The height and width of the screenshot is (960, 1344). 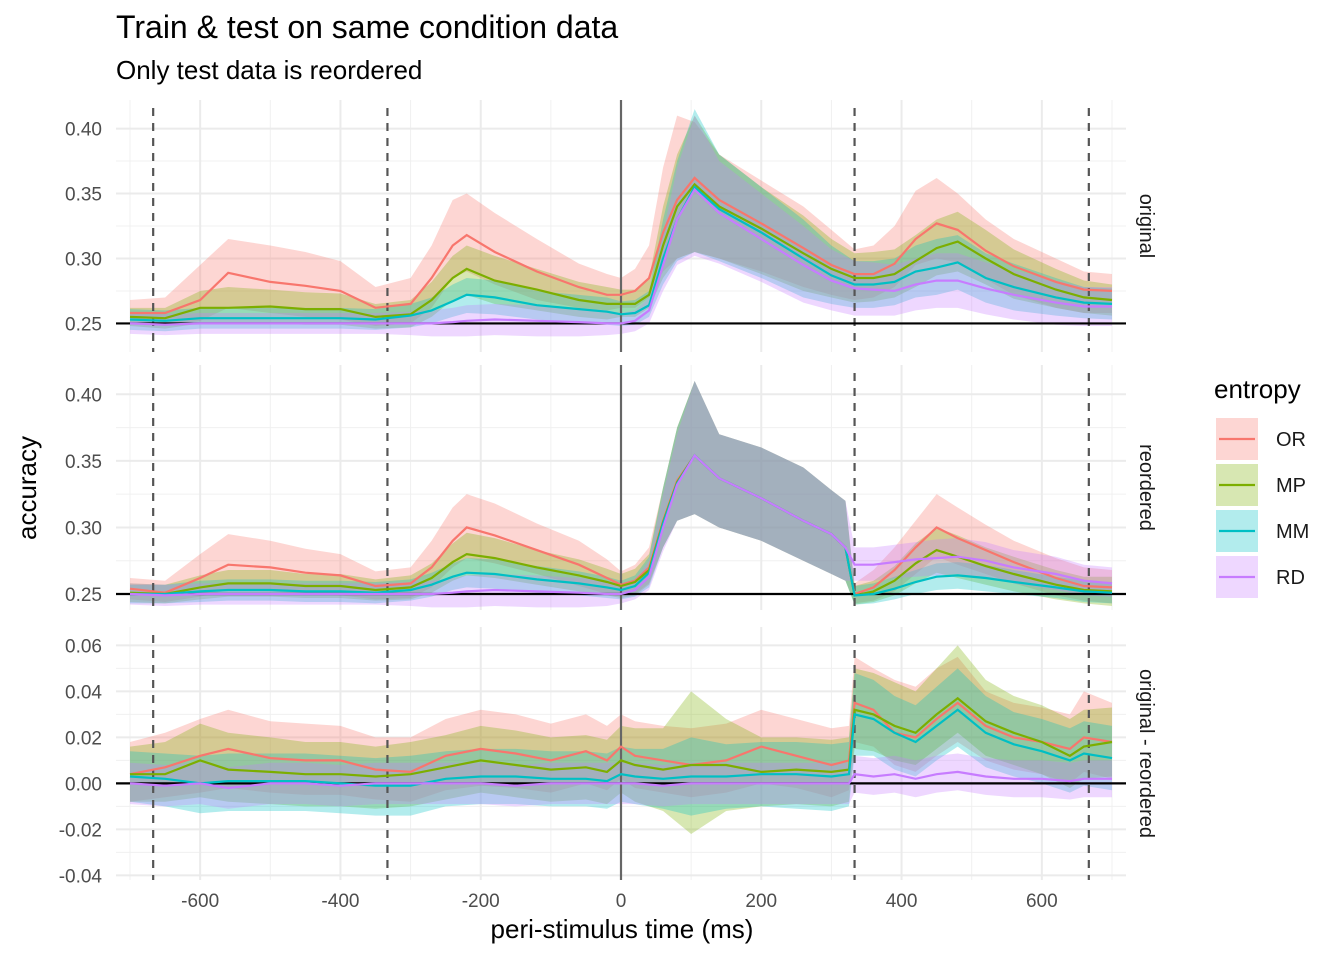 I want to click on y-tick-label: -0.04, so click(x=81, y=876).